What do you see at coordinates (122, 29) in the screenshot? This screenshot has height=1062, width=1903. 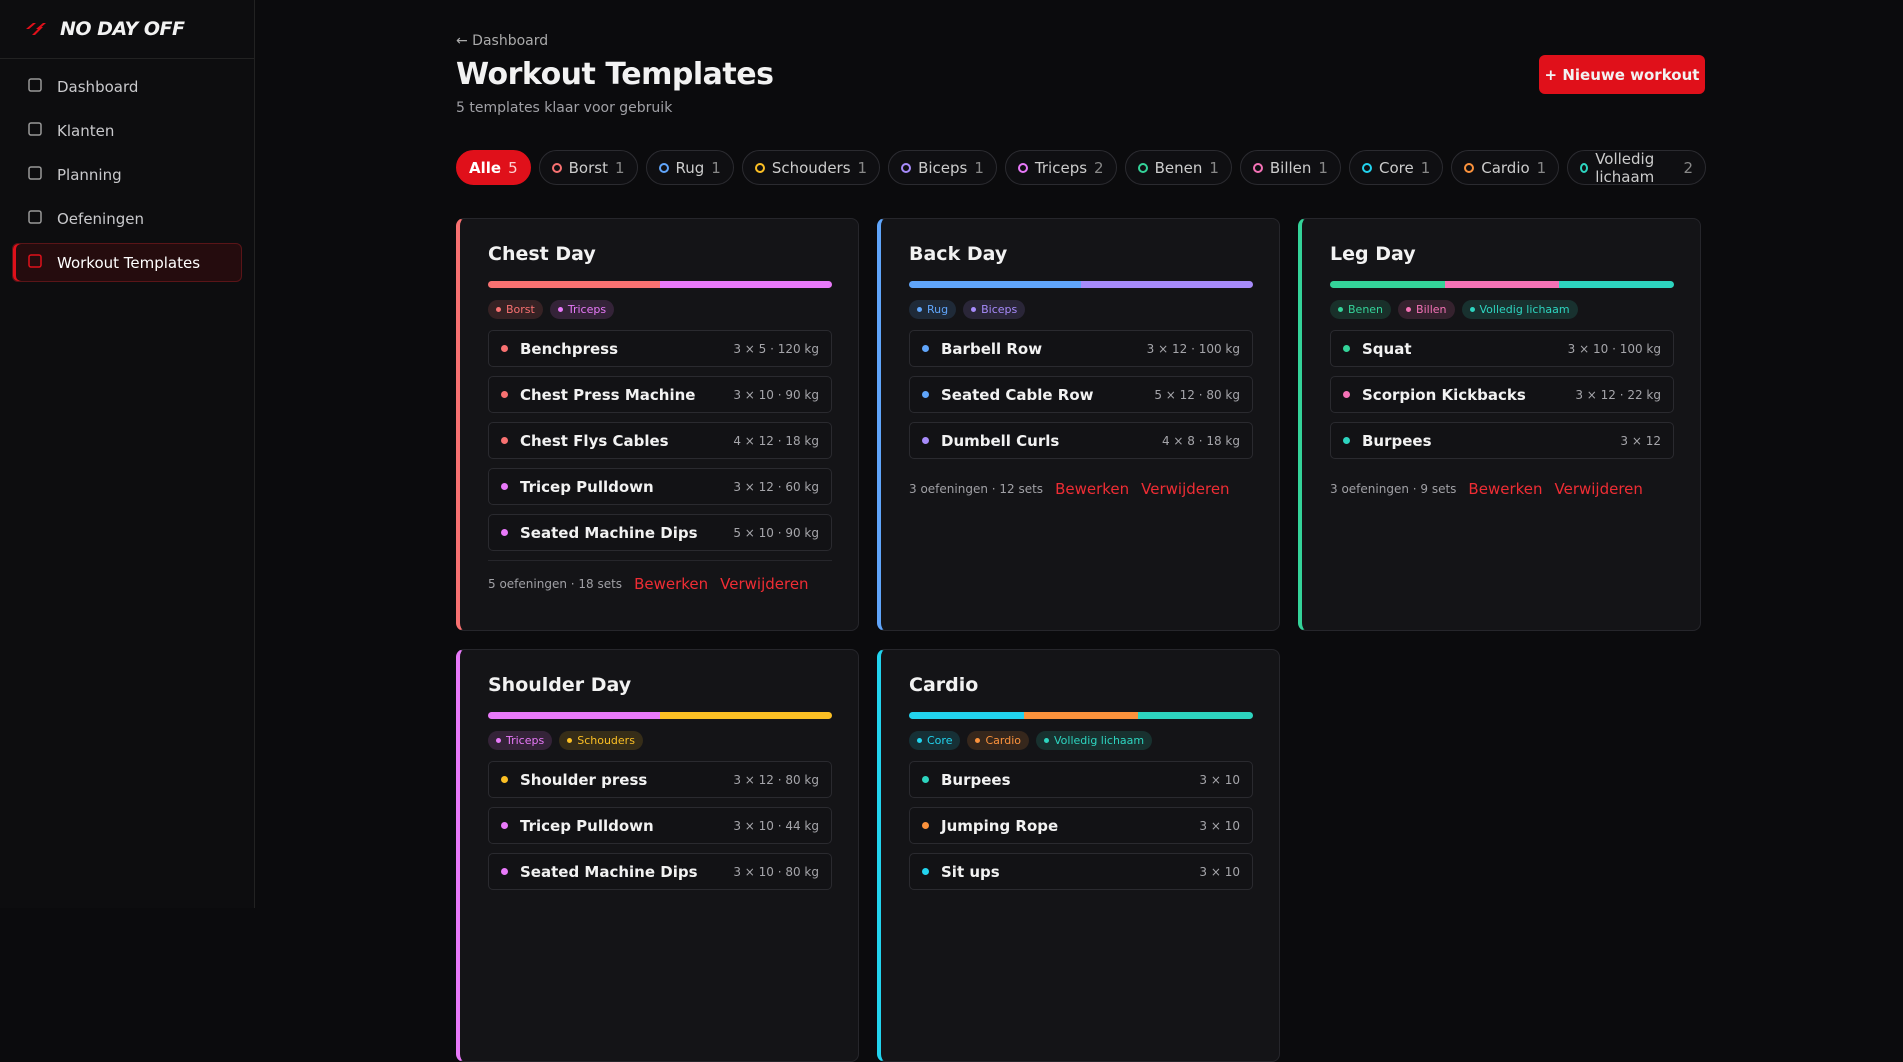 I see `brand-name: NO DAY OFF` at bounding box center [122, 29].